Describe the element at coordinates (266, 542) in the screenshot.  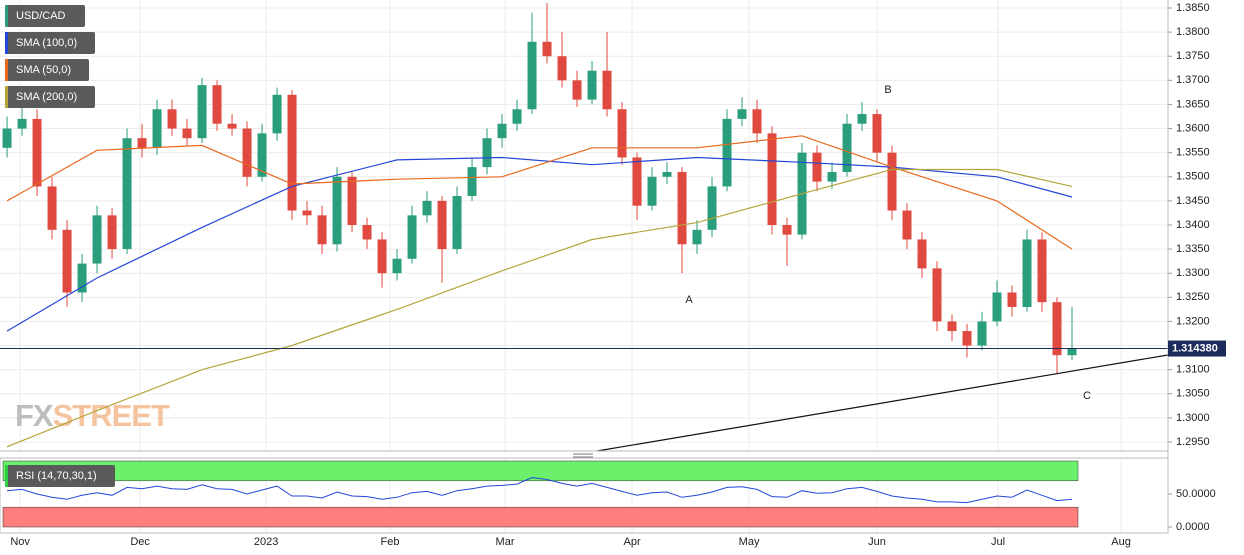
I see `x-tick-label: 2023` at that location.